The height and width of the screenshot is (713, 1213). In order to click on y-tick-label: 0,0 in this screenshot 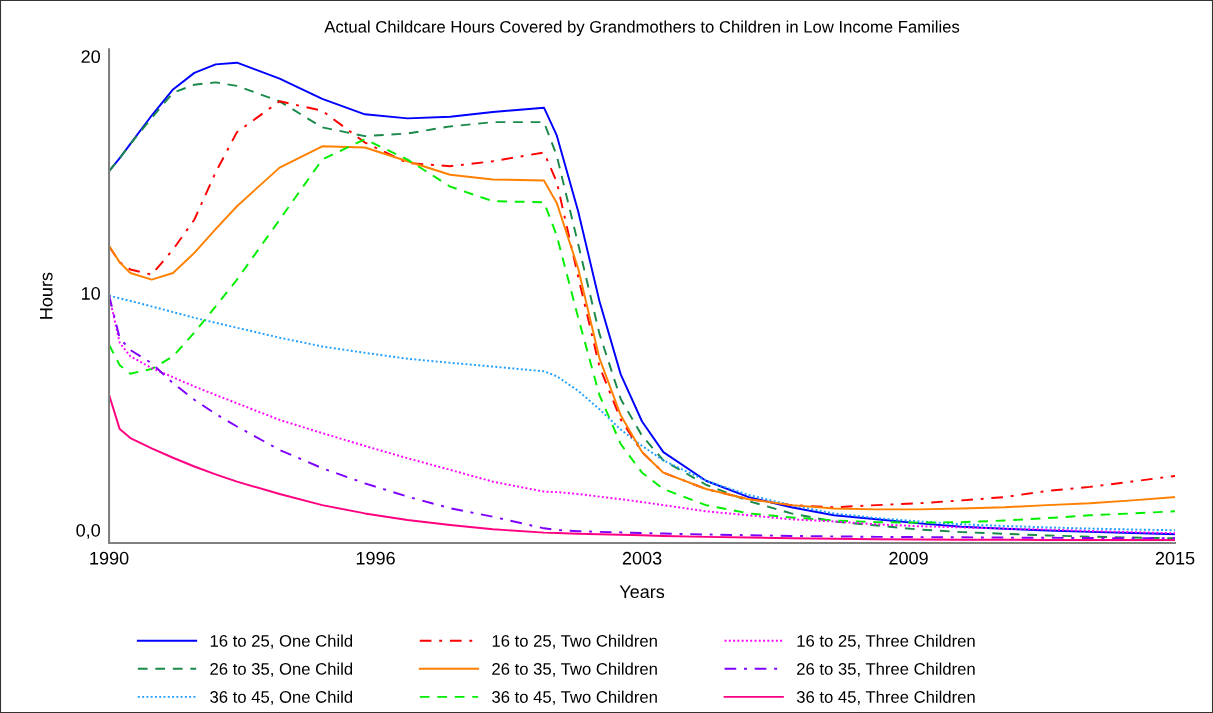, I will do `click(88, 531)`.